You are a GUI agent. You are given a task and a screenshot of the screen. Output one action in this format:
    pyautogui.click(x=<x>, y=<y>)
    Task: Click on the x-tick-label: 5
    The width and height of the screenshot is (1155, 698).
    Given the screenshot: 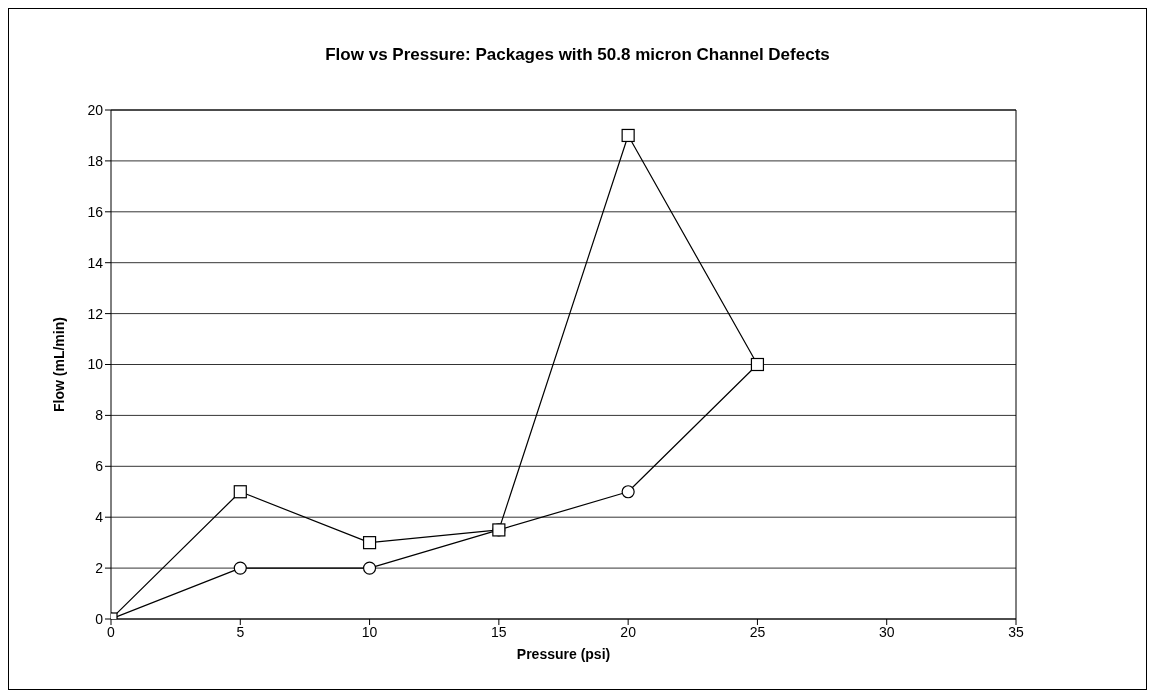 What is the action you would take?
    pyautogui.click(x=240, y=631)
    